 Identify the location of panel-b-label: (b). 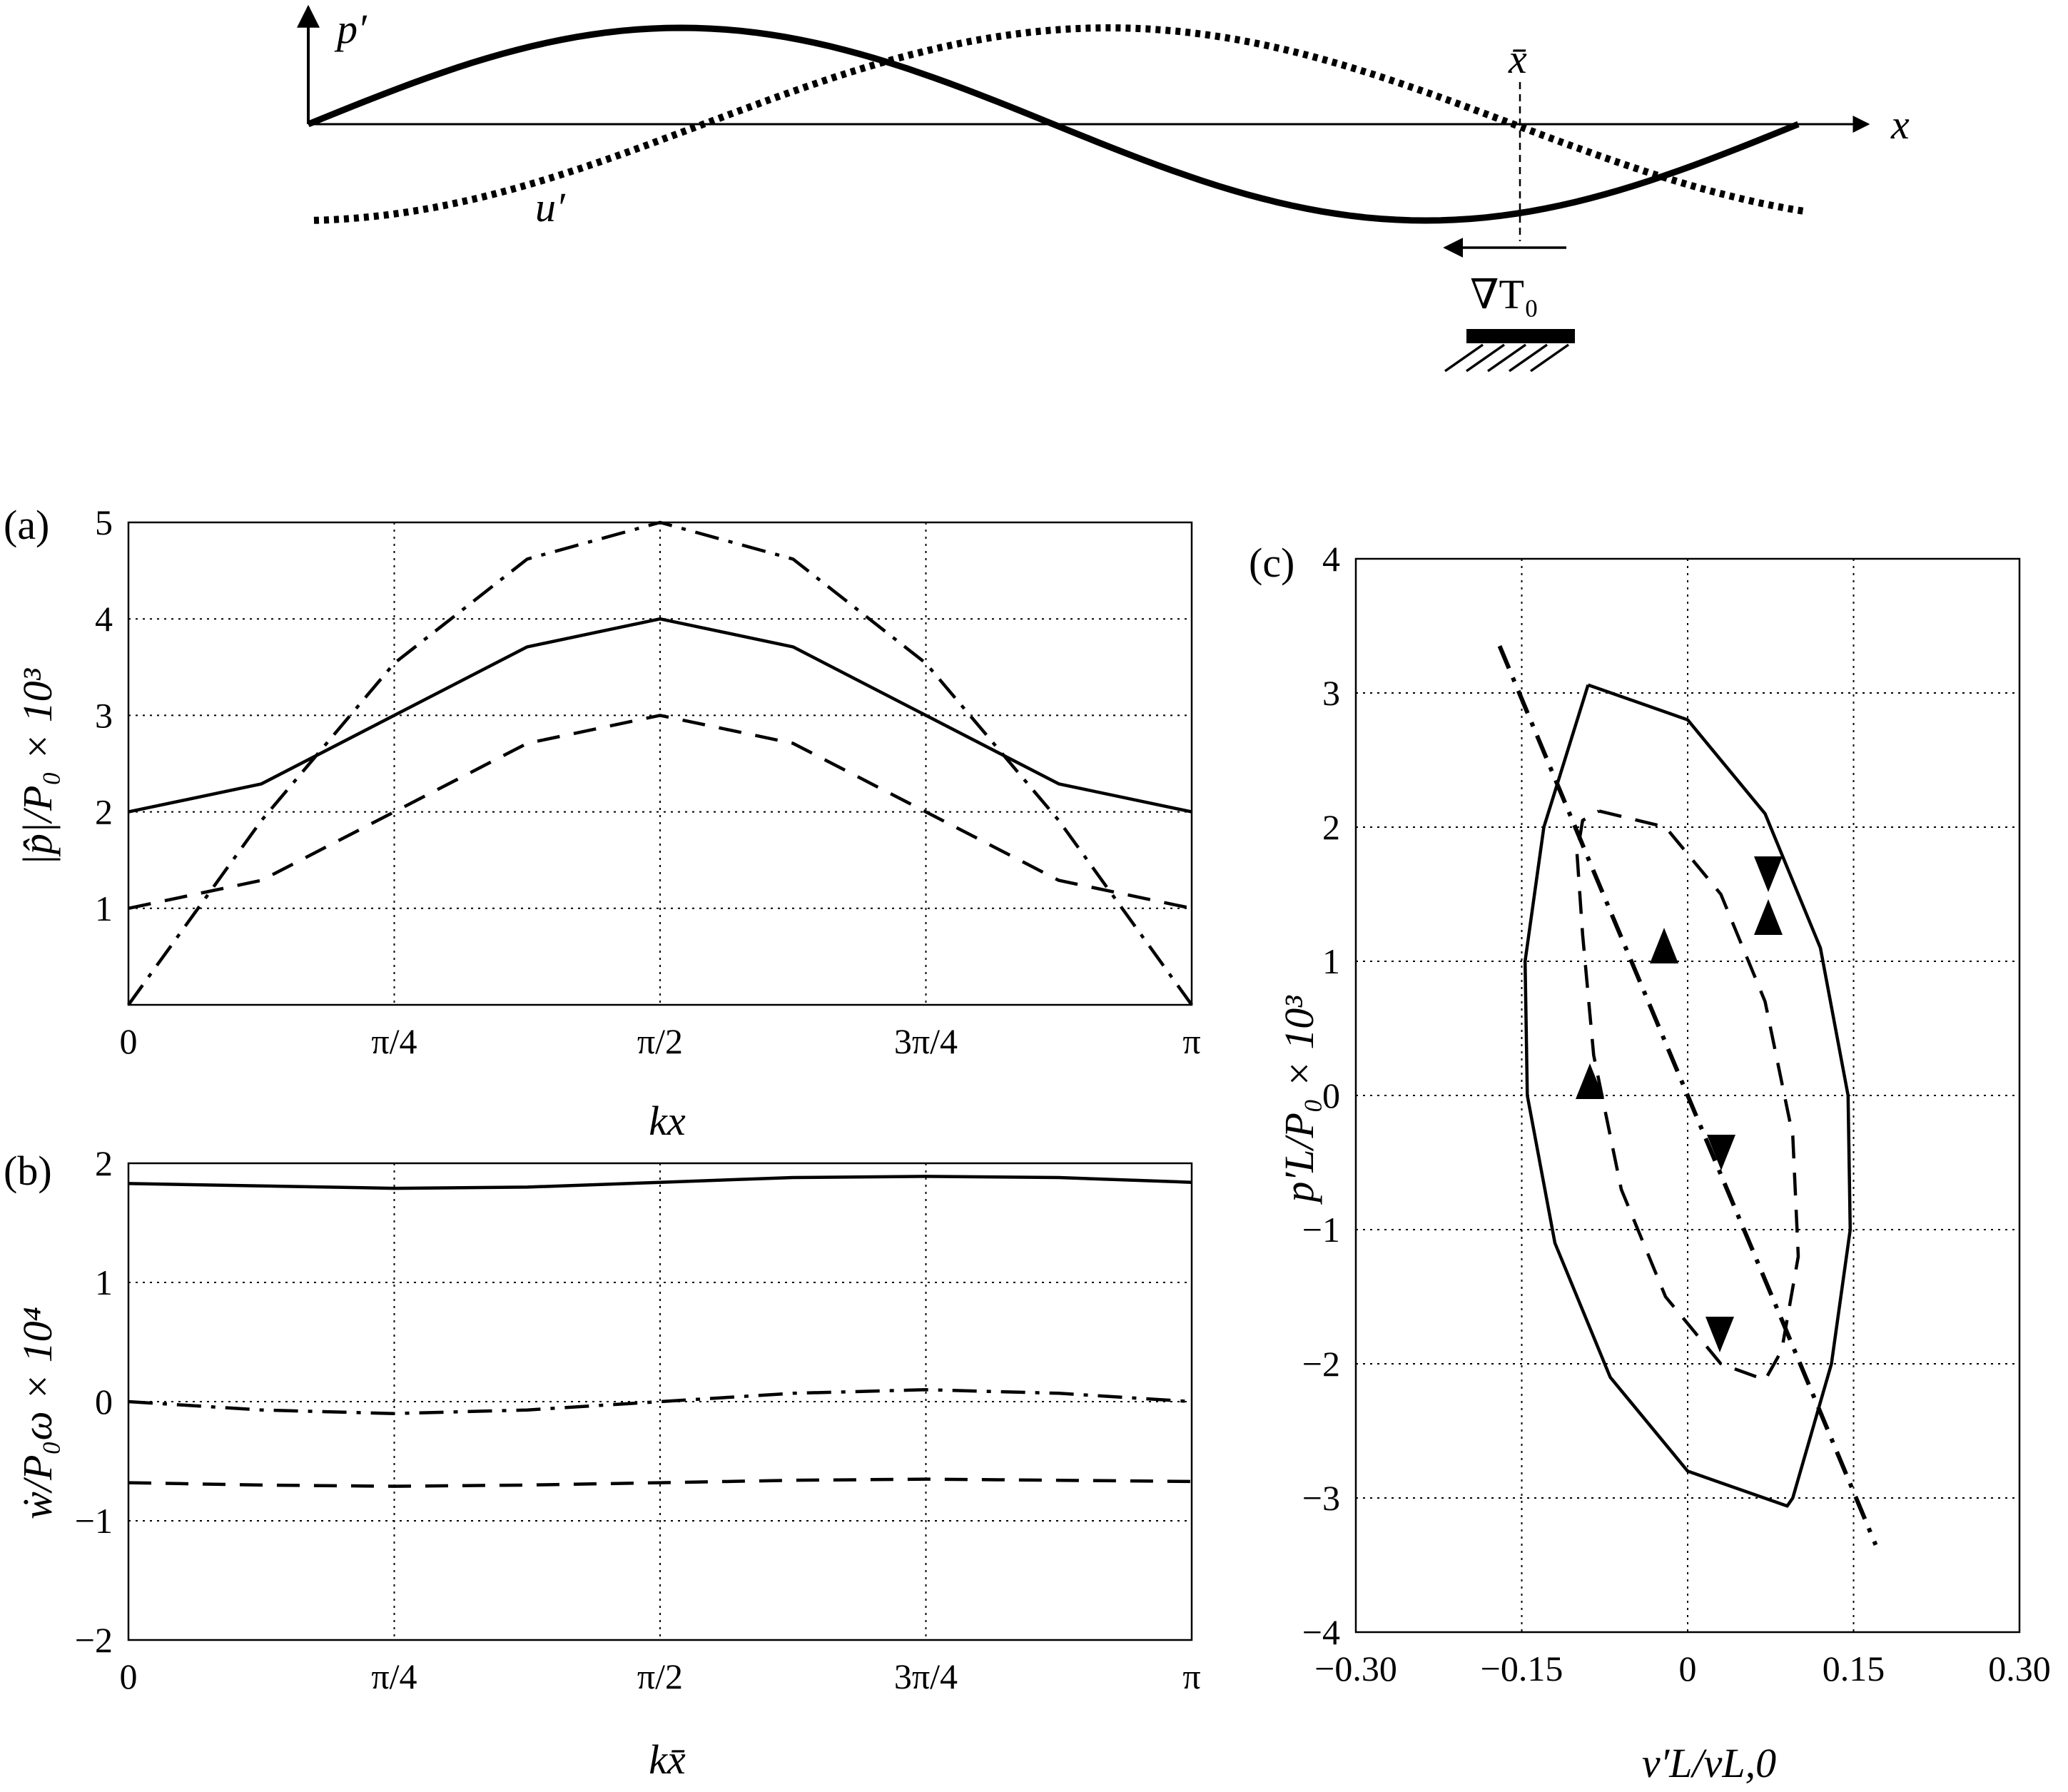
(28, 1171).